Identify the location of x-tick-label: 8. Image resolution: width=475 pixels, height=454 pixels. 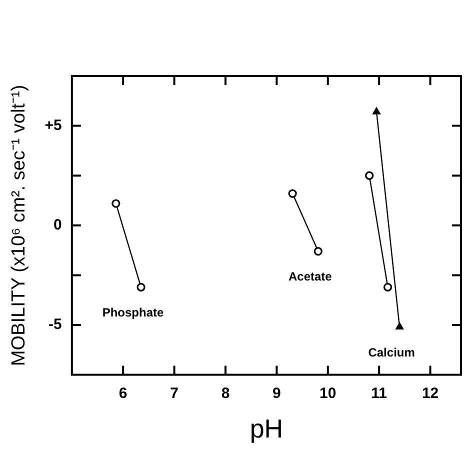
(225, 393).